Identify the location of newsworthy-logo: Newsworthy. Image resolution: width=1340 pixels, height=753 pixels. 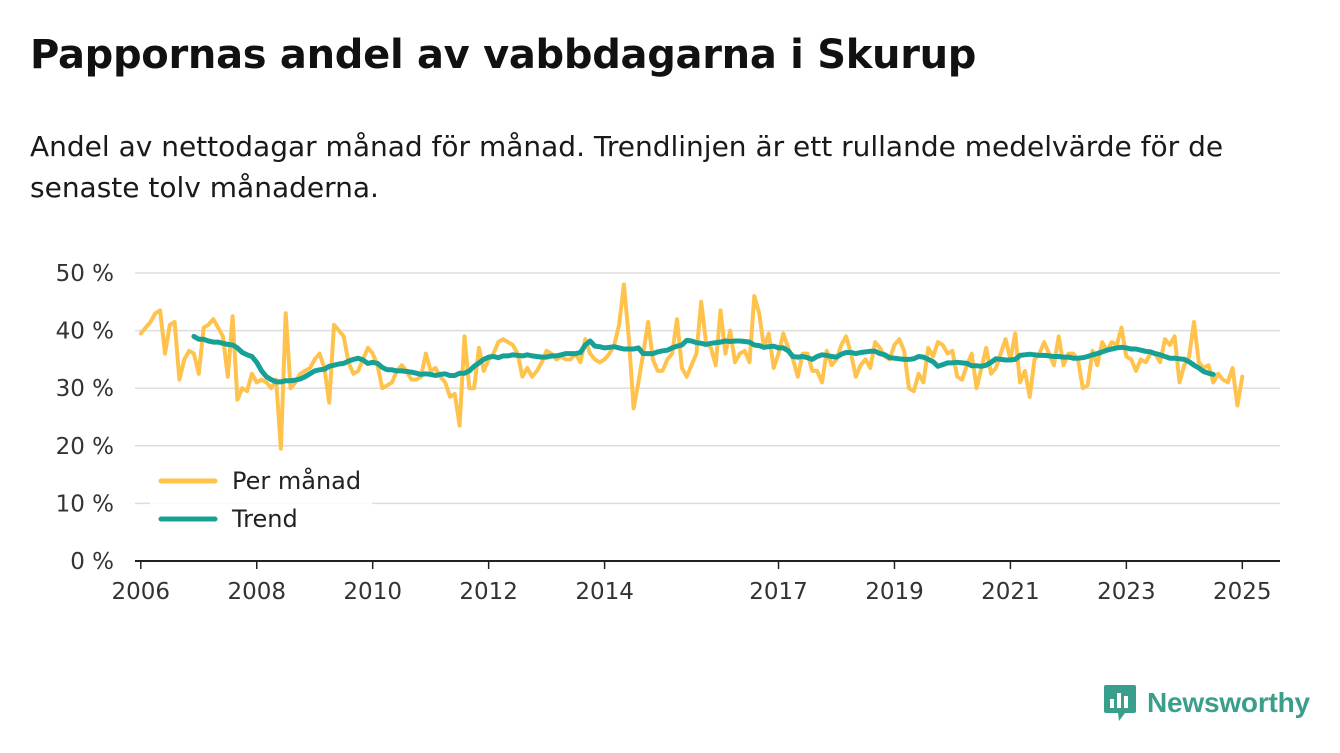
(1206, 703).